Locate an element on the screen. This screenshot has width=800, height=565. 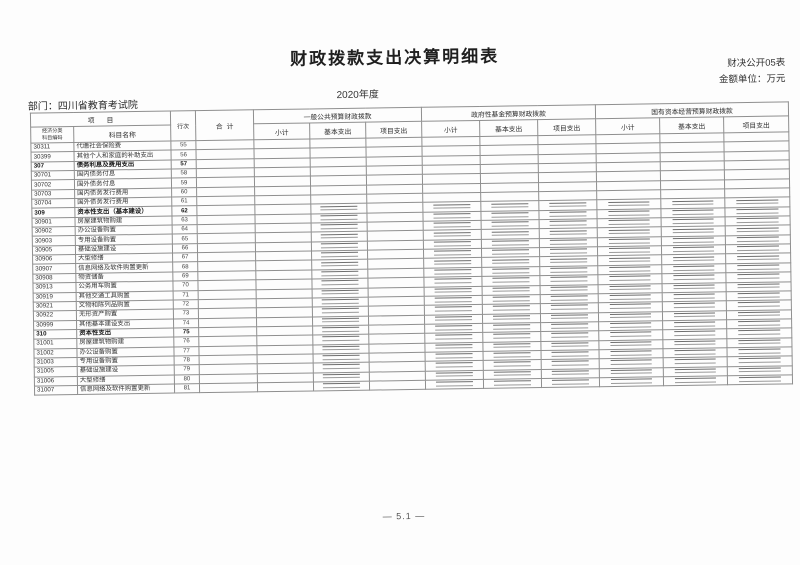
line-no-cell: 74 is located at coordinates (186, 323).